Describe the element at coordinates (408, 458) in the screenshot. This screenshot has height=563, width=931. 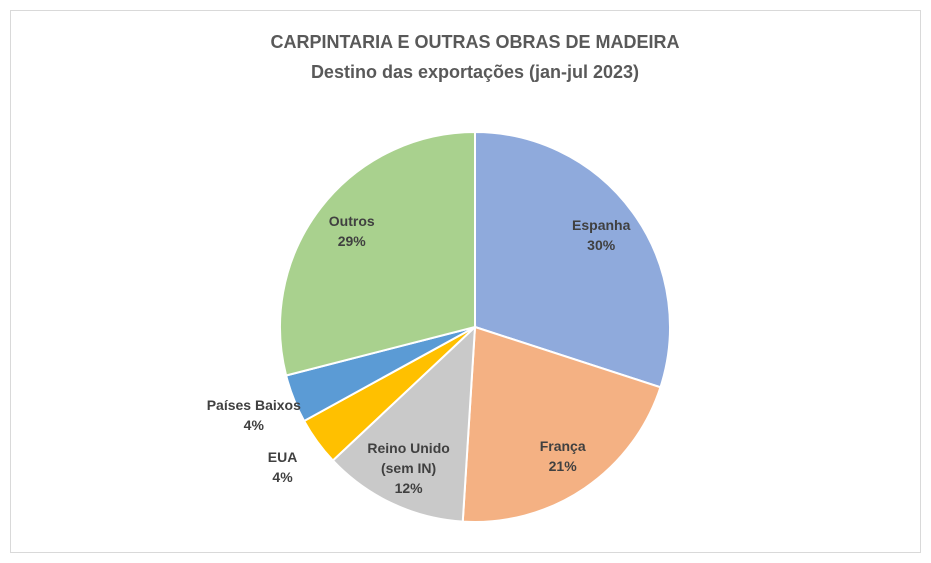
I see `label-category: Reino Unido (sem IN)` at that location.